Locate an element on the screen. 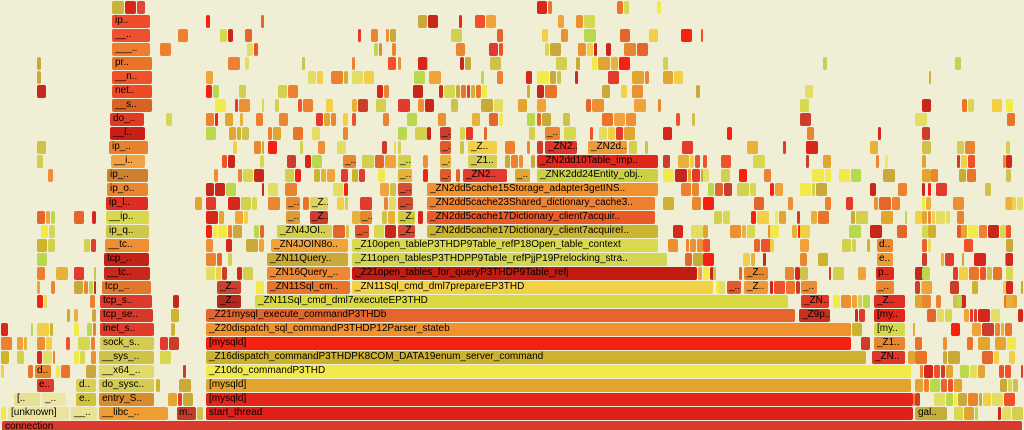 The image size is (1024, 430). flame-frame is located at coordinates (141, 7).